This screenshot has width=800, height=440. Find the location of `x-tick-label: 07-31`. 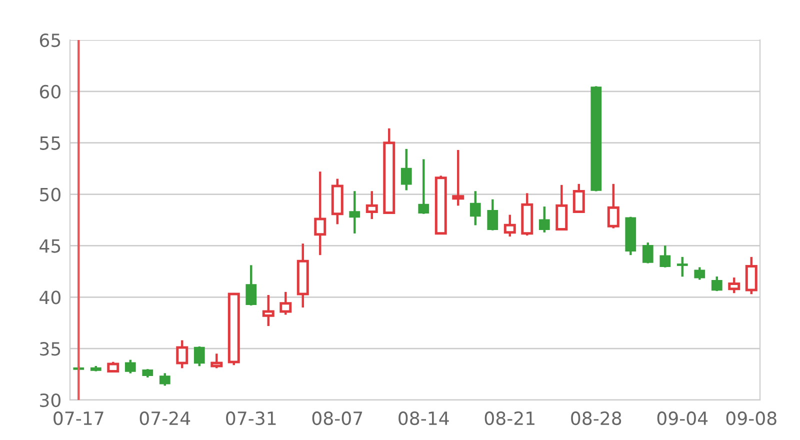

x-tick-label: 07-31 is located at coordinates (251, 418).